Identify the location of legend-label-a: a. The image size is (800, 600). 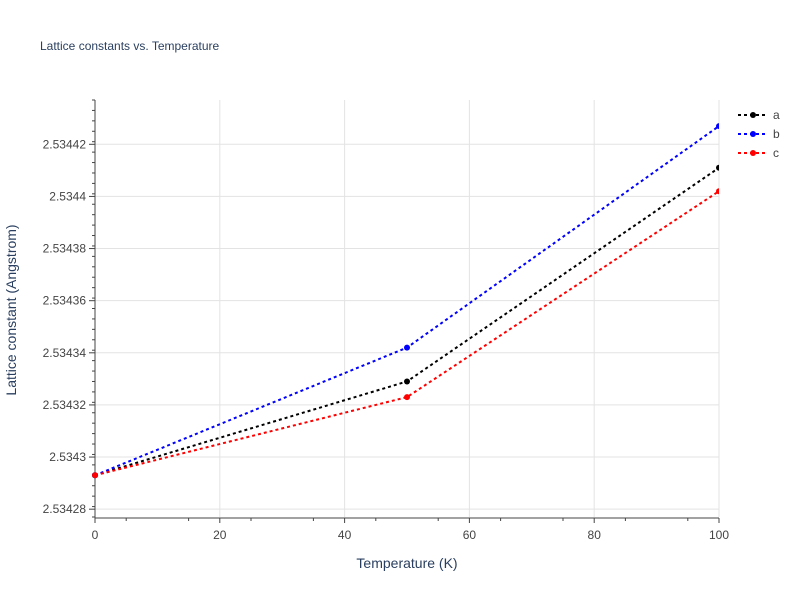
(776, 115).